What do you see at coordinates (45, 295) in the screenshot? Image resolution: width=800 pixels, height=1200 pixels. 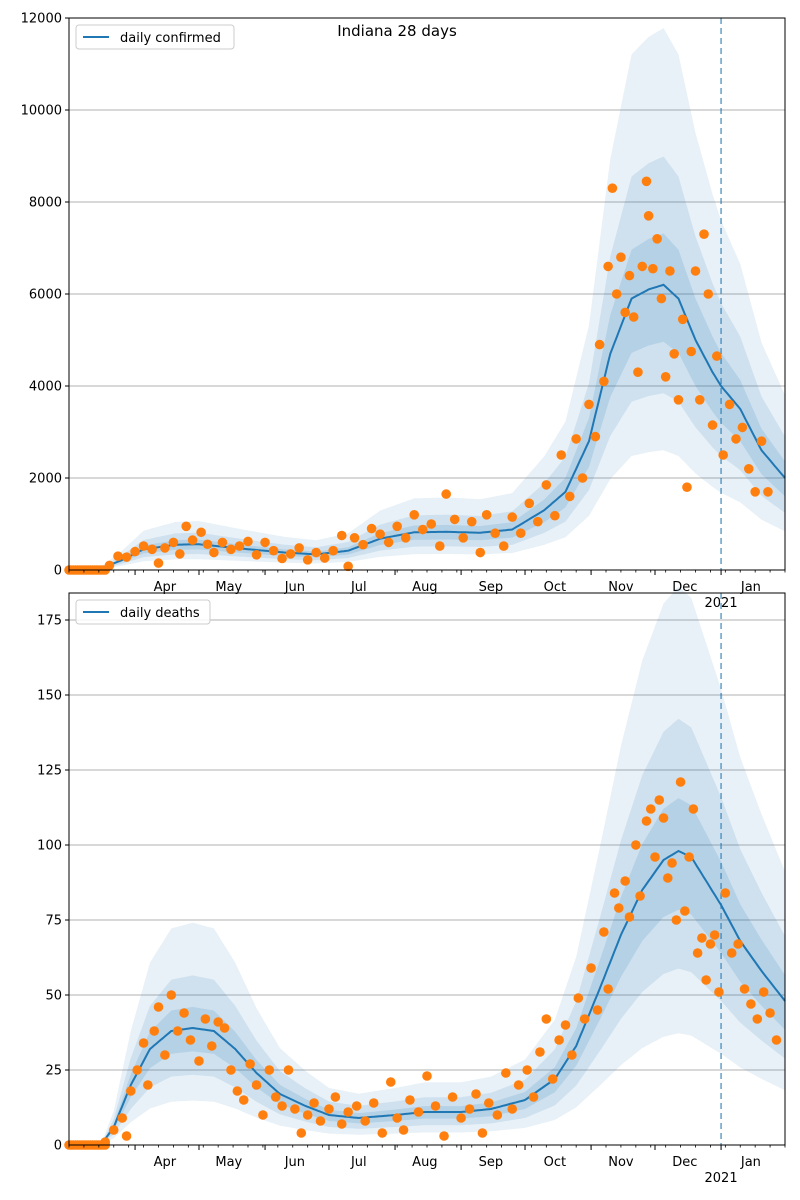 I see `y-tick-label: 6000` at bounding box center [45, 295].